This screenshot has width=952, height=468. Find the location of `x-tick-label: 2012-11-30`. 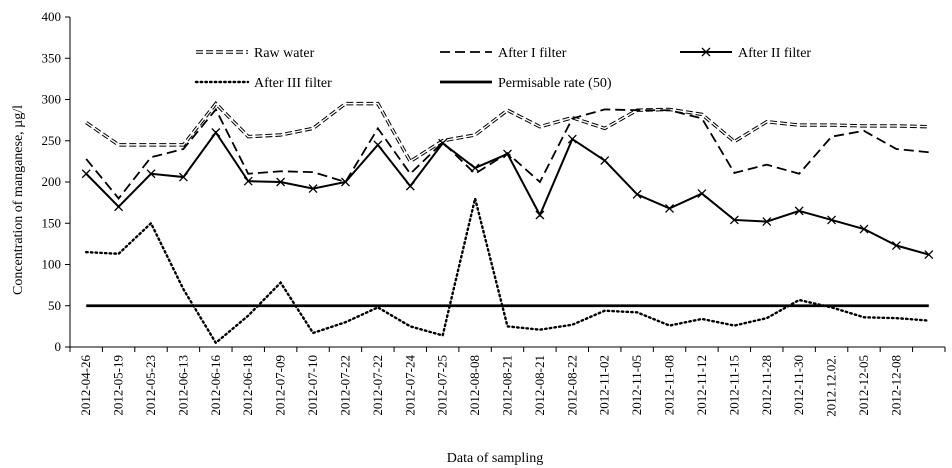

x-tick-label: 2012-11-30 is located at coordinates (798, 385).